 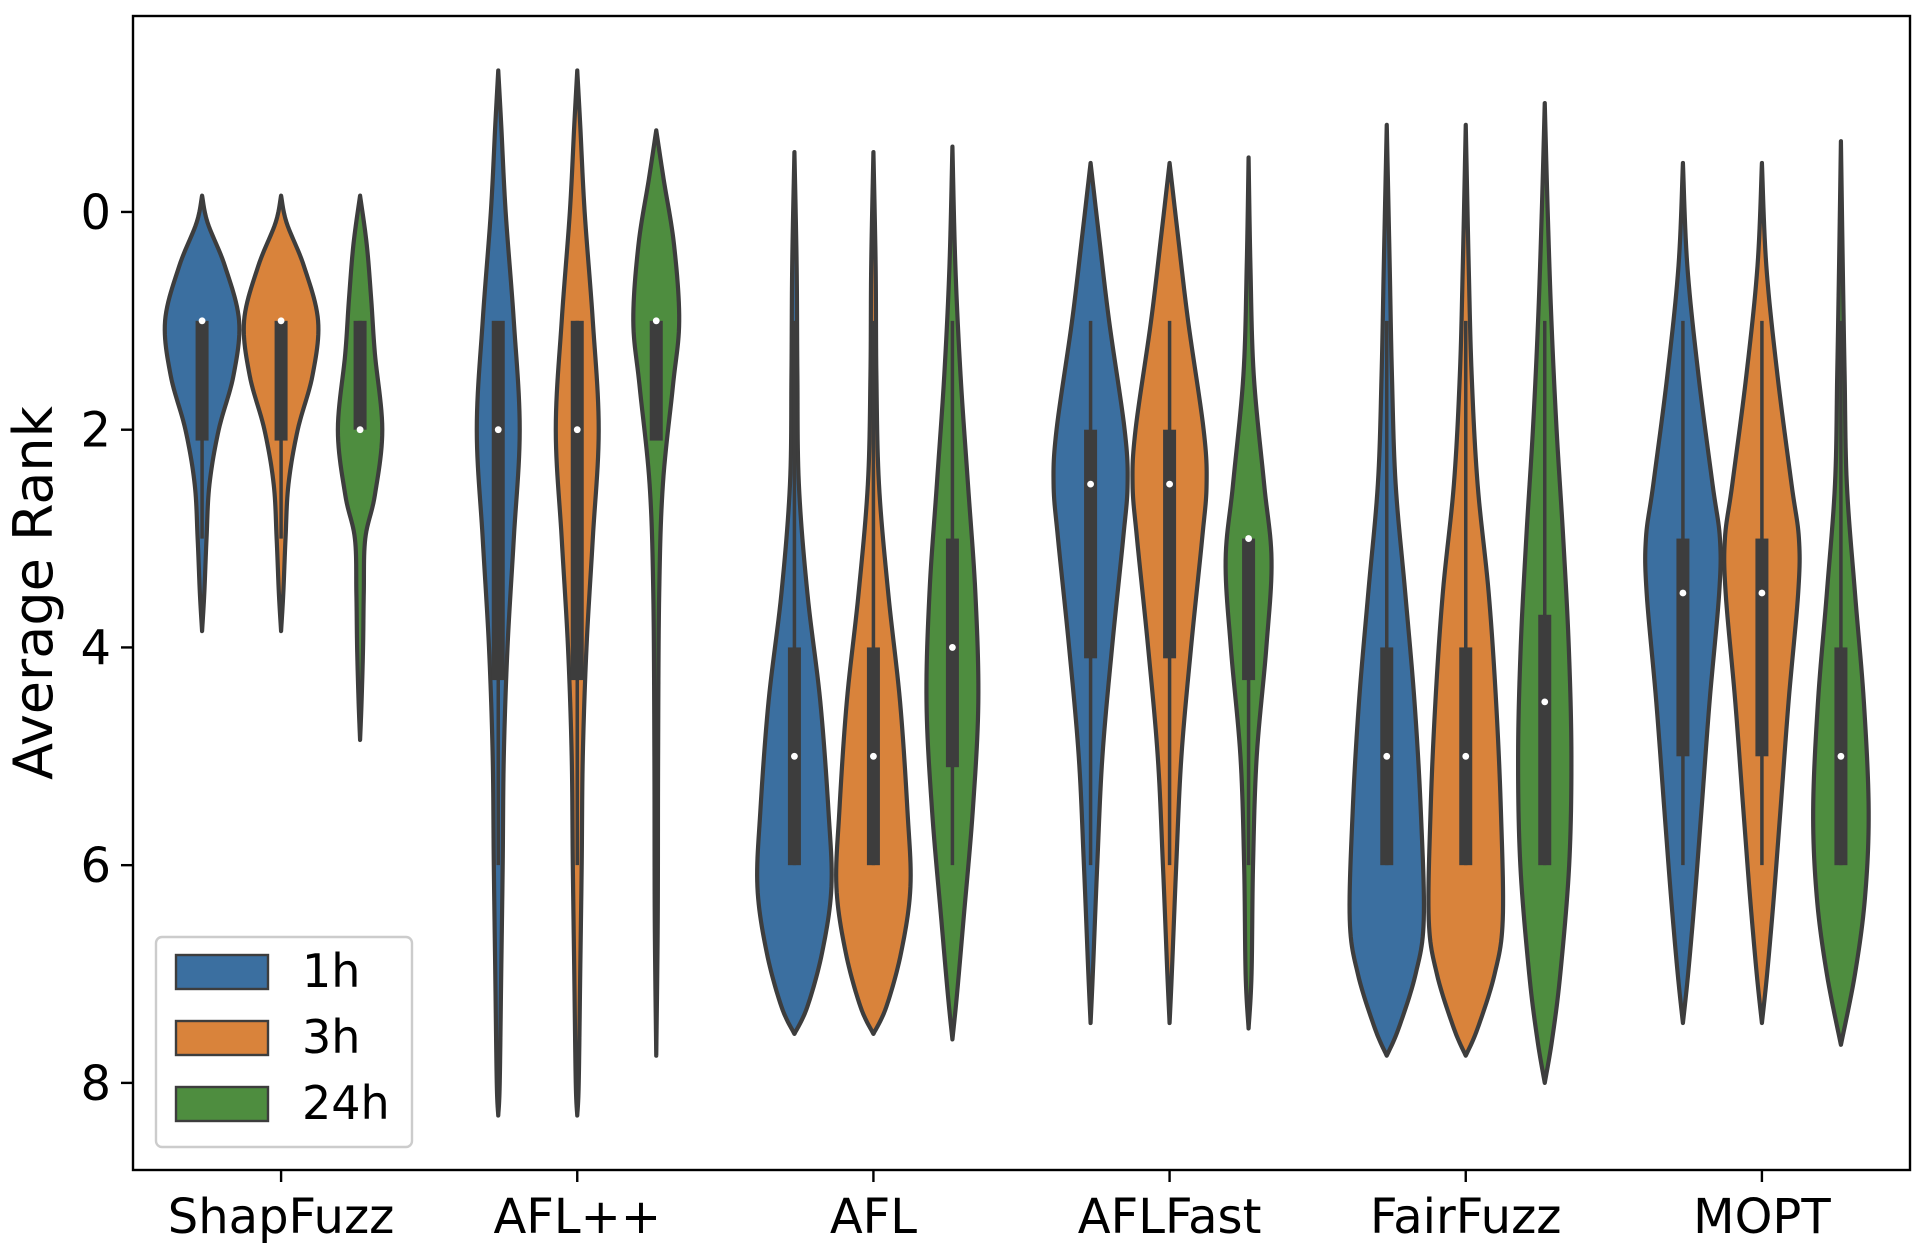 I want to click on median-3h-AFL++, so click(x=577, y=430).